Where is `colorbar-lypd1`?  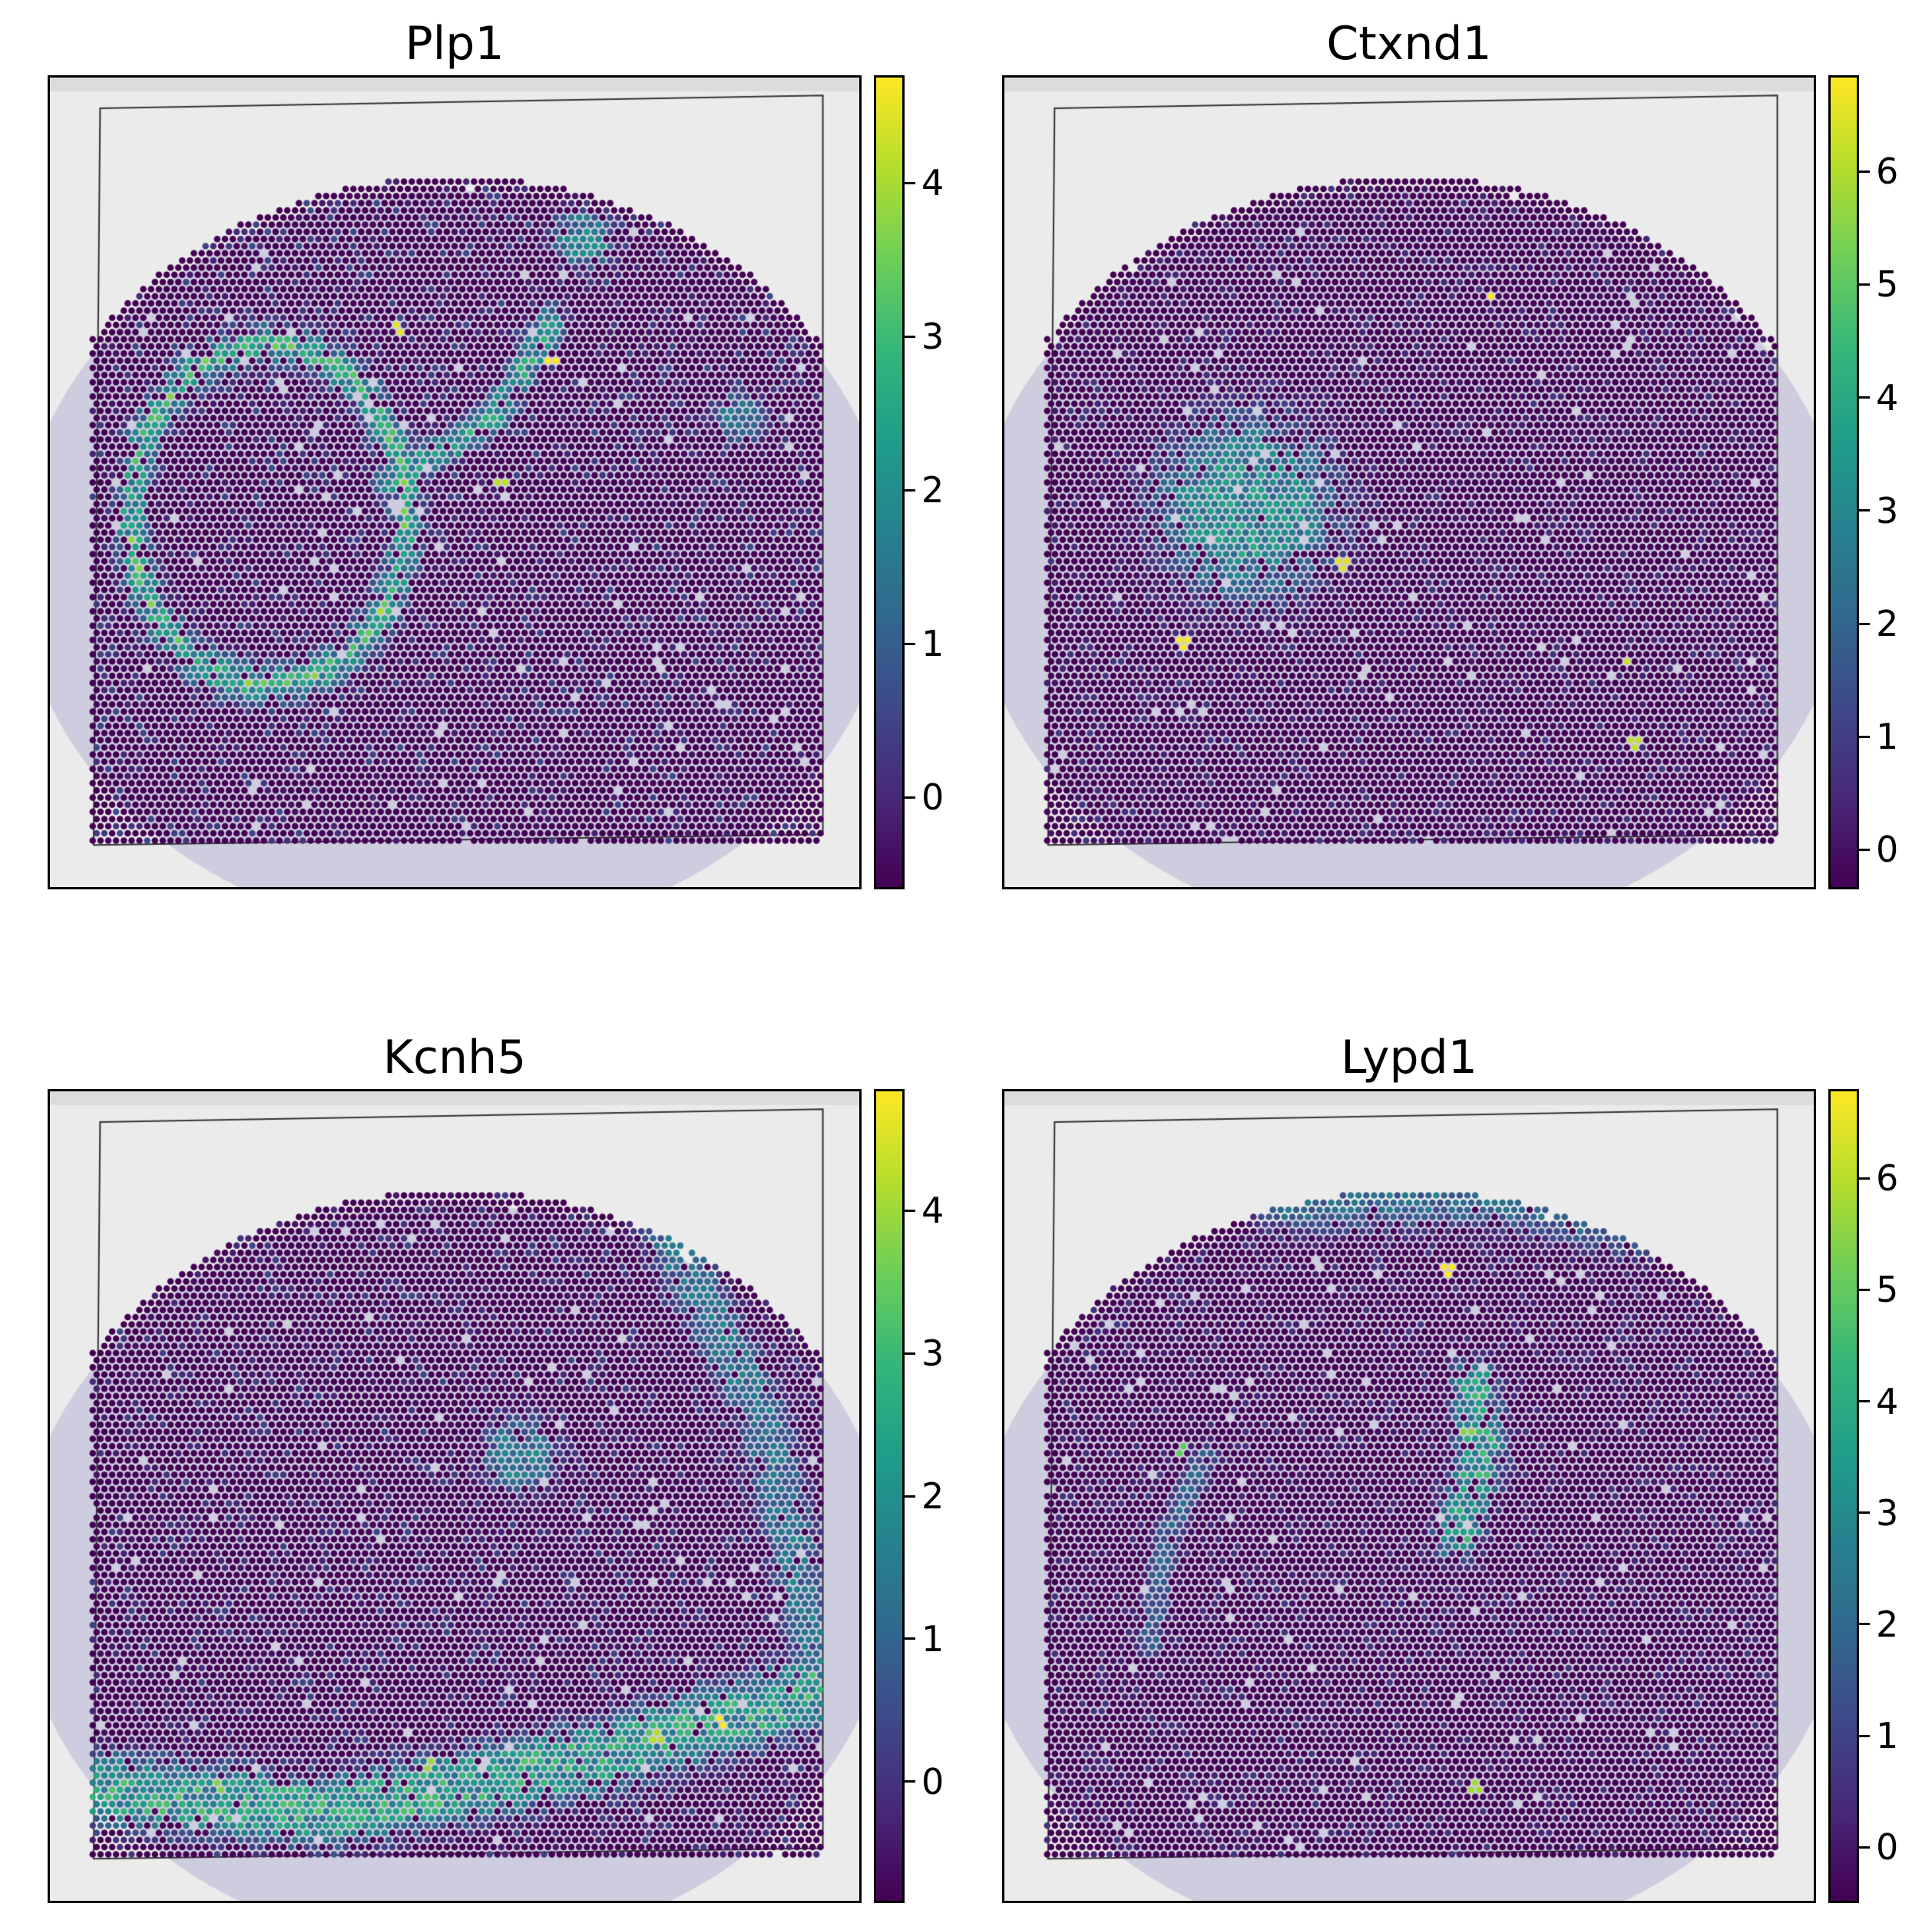 colorbar-lypd1 is located at coordinates (1843, 1496).